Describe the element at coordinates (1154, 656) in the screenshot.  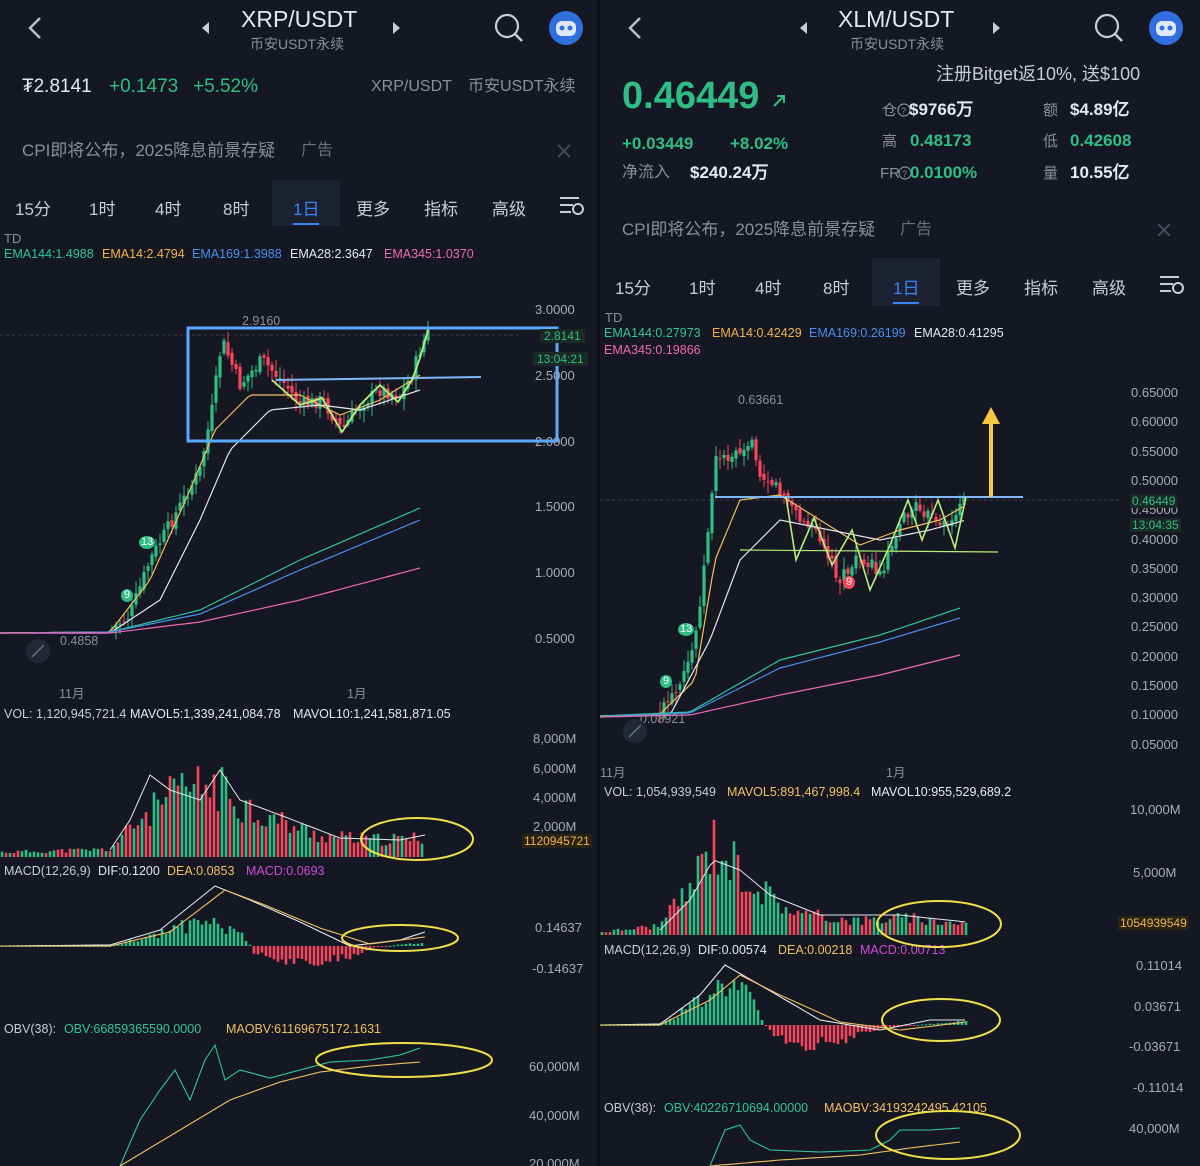
I see `price-axis-label: 0.20000` at that location.